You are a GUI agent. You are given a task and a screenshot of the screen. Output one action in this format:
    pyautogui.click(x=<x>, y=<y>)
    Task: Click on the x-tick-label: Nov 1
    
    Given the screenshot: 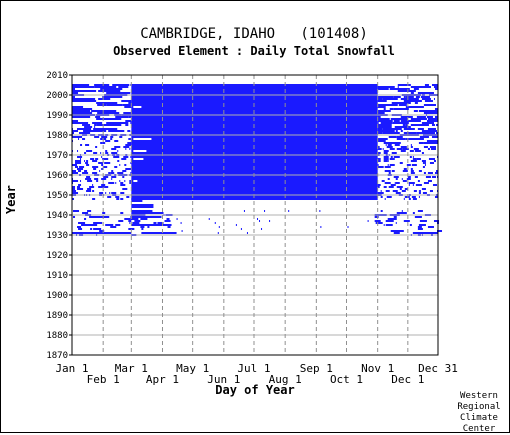 What is the action you would take?
    pyautogui.click(x=377, y=368)
    